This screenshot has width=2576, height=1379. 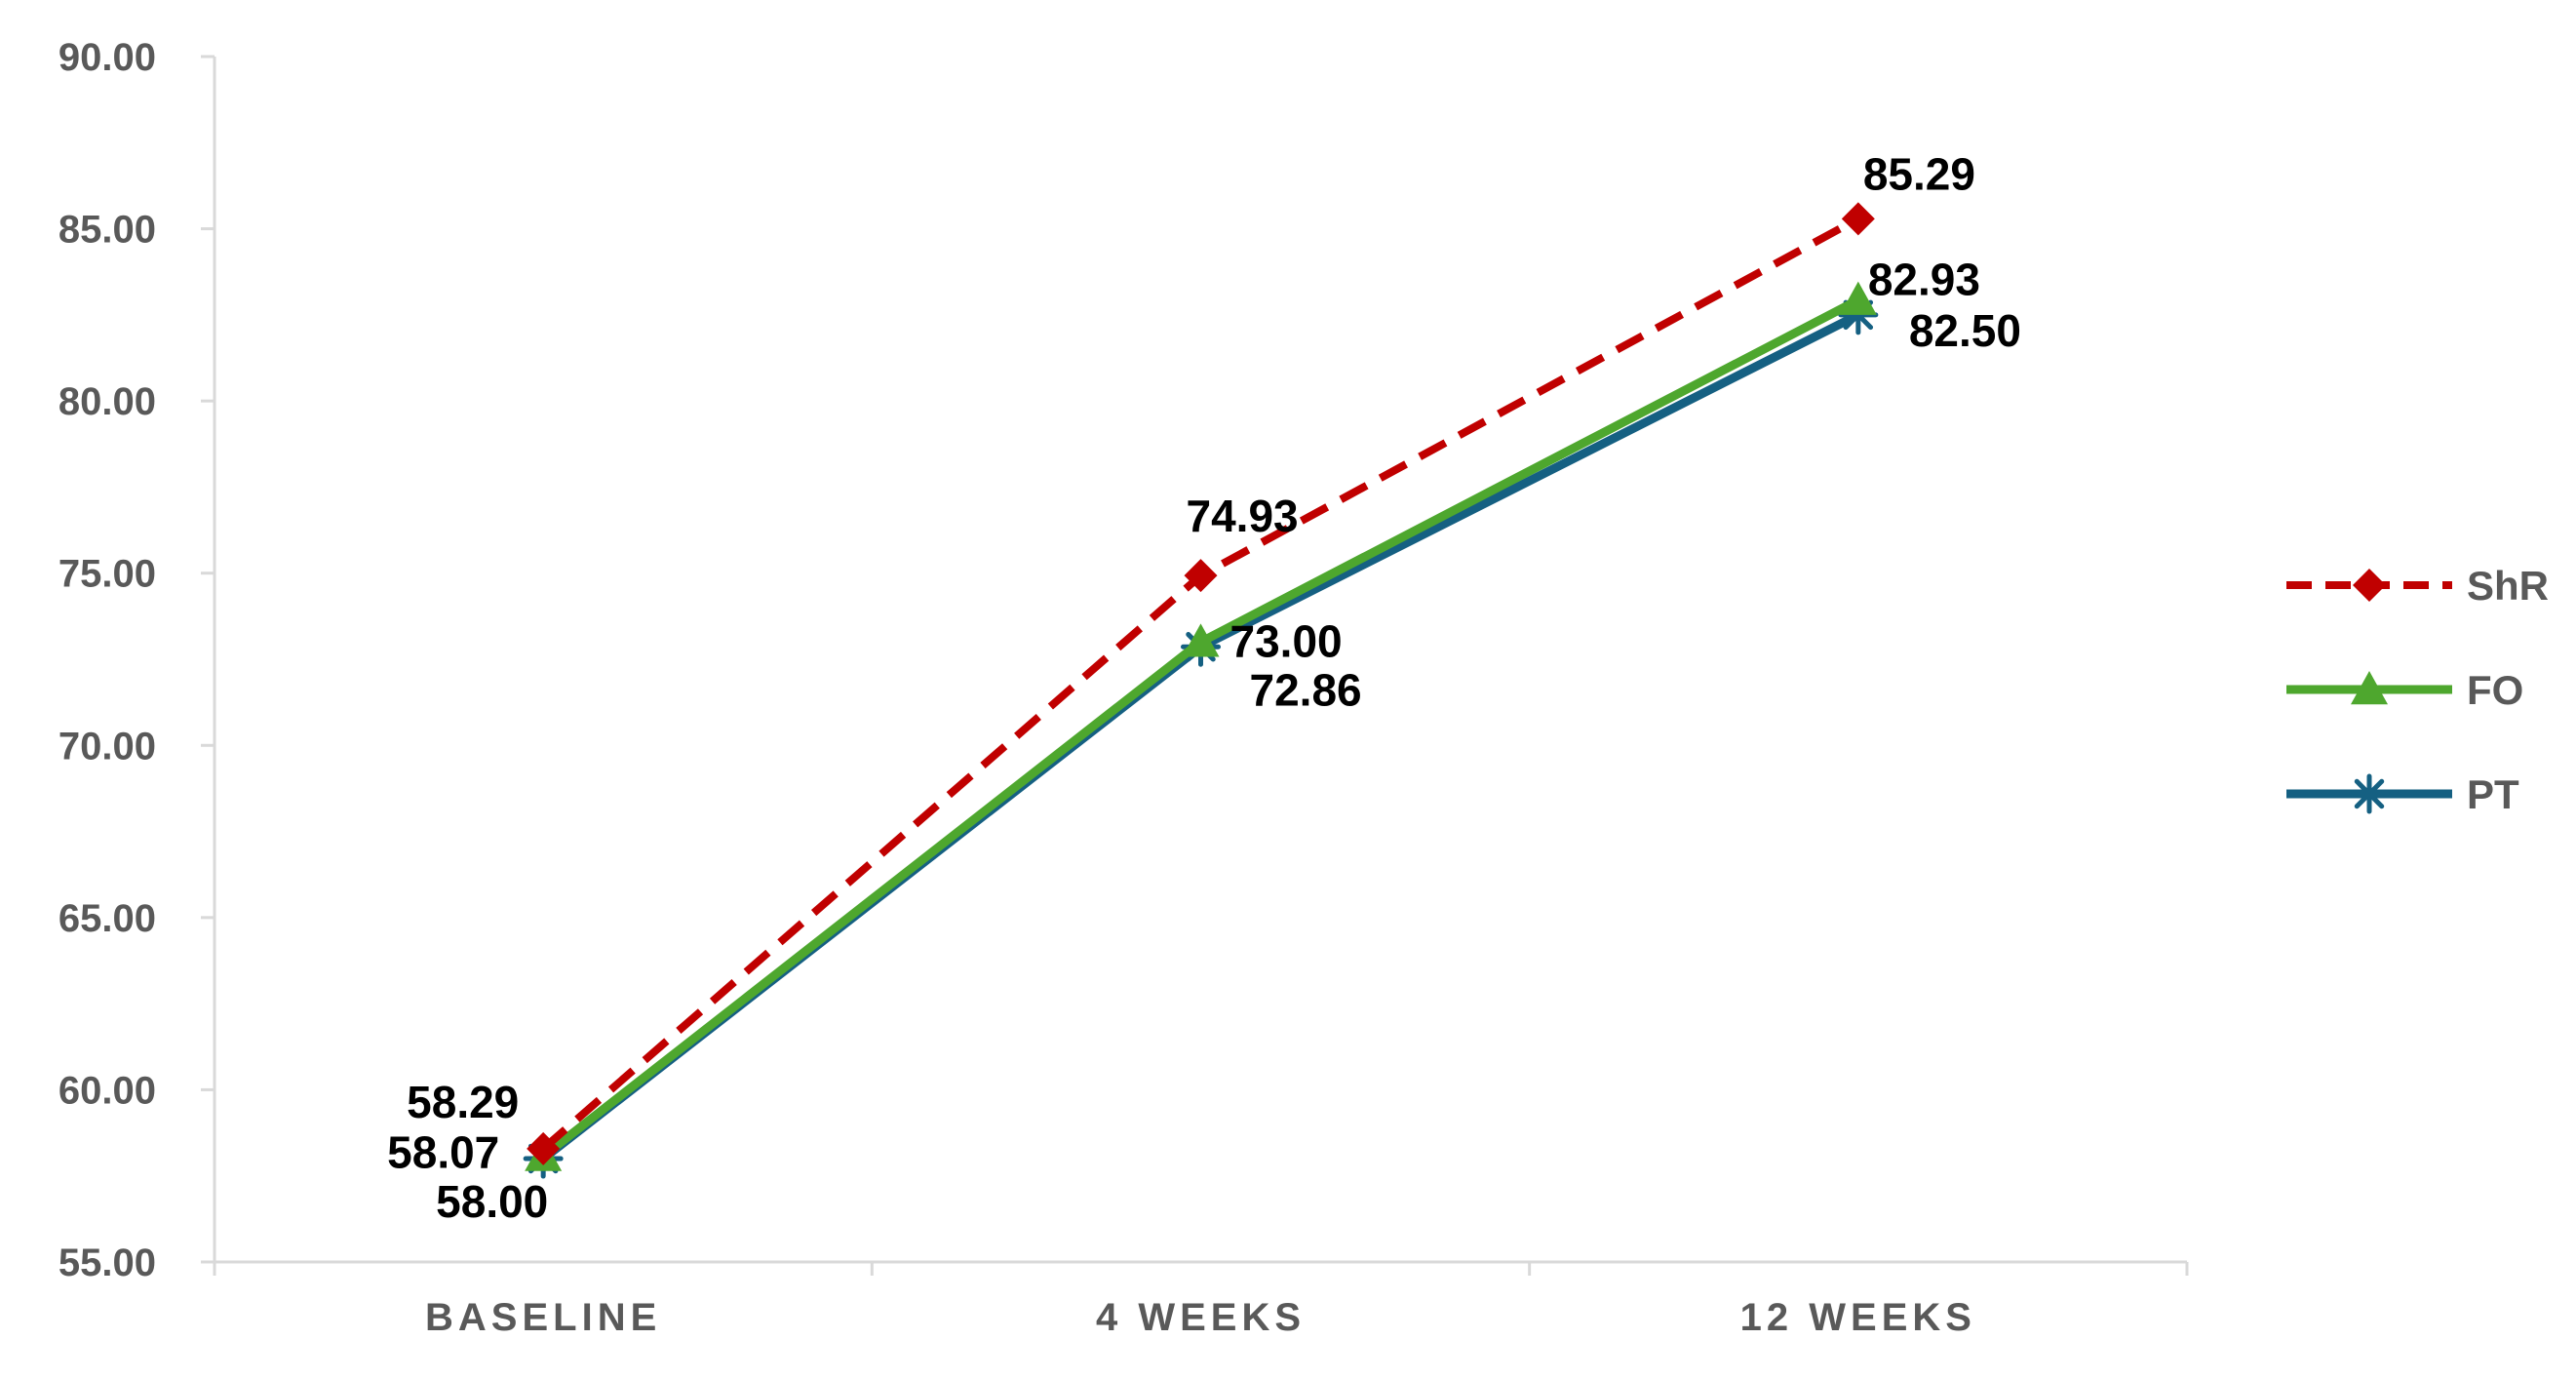 What do you see at coordinates (443, 1152) in the screenshot?
I see `data-label-fo: 58.07` at bounding box center [443, 1152].